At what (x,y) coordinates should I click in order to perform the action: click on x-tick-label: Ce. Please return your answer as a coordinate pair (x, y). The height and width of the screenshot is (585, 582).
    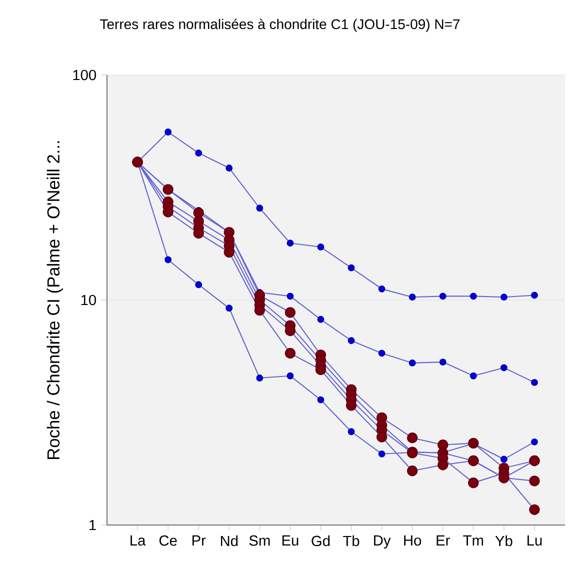
    Looking at the image, I should click on (168, 540).